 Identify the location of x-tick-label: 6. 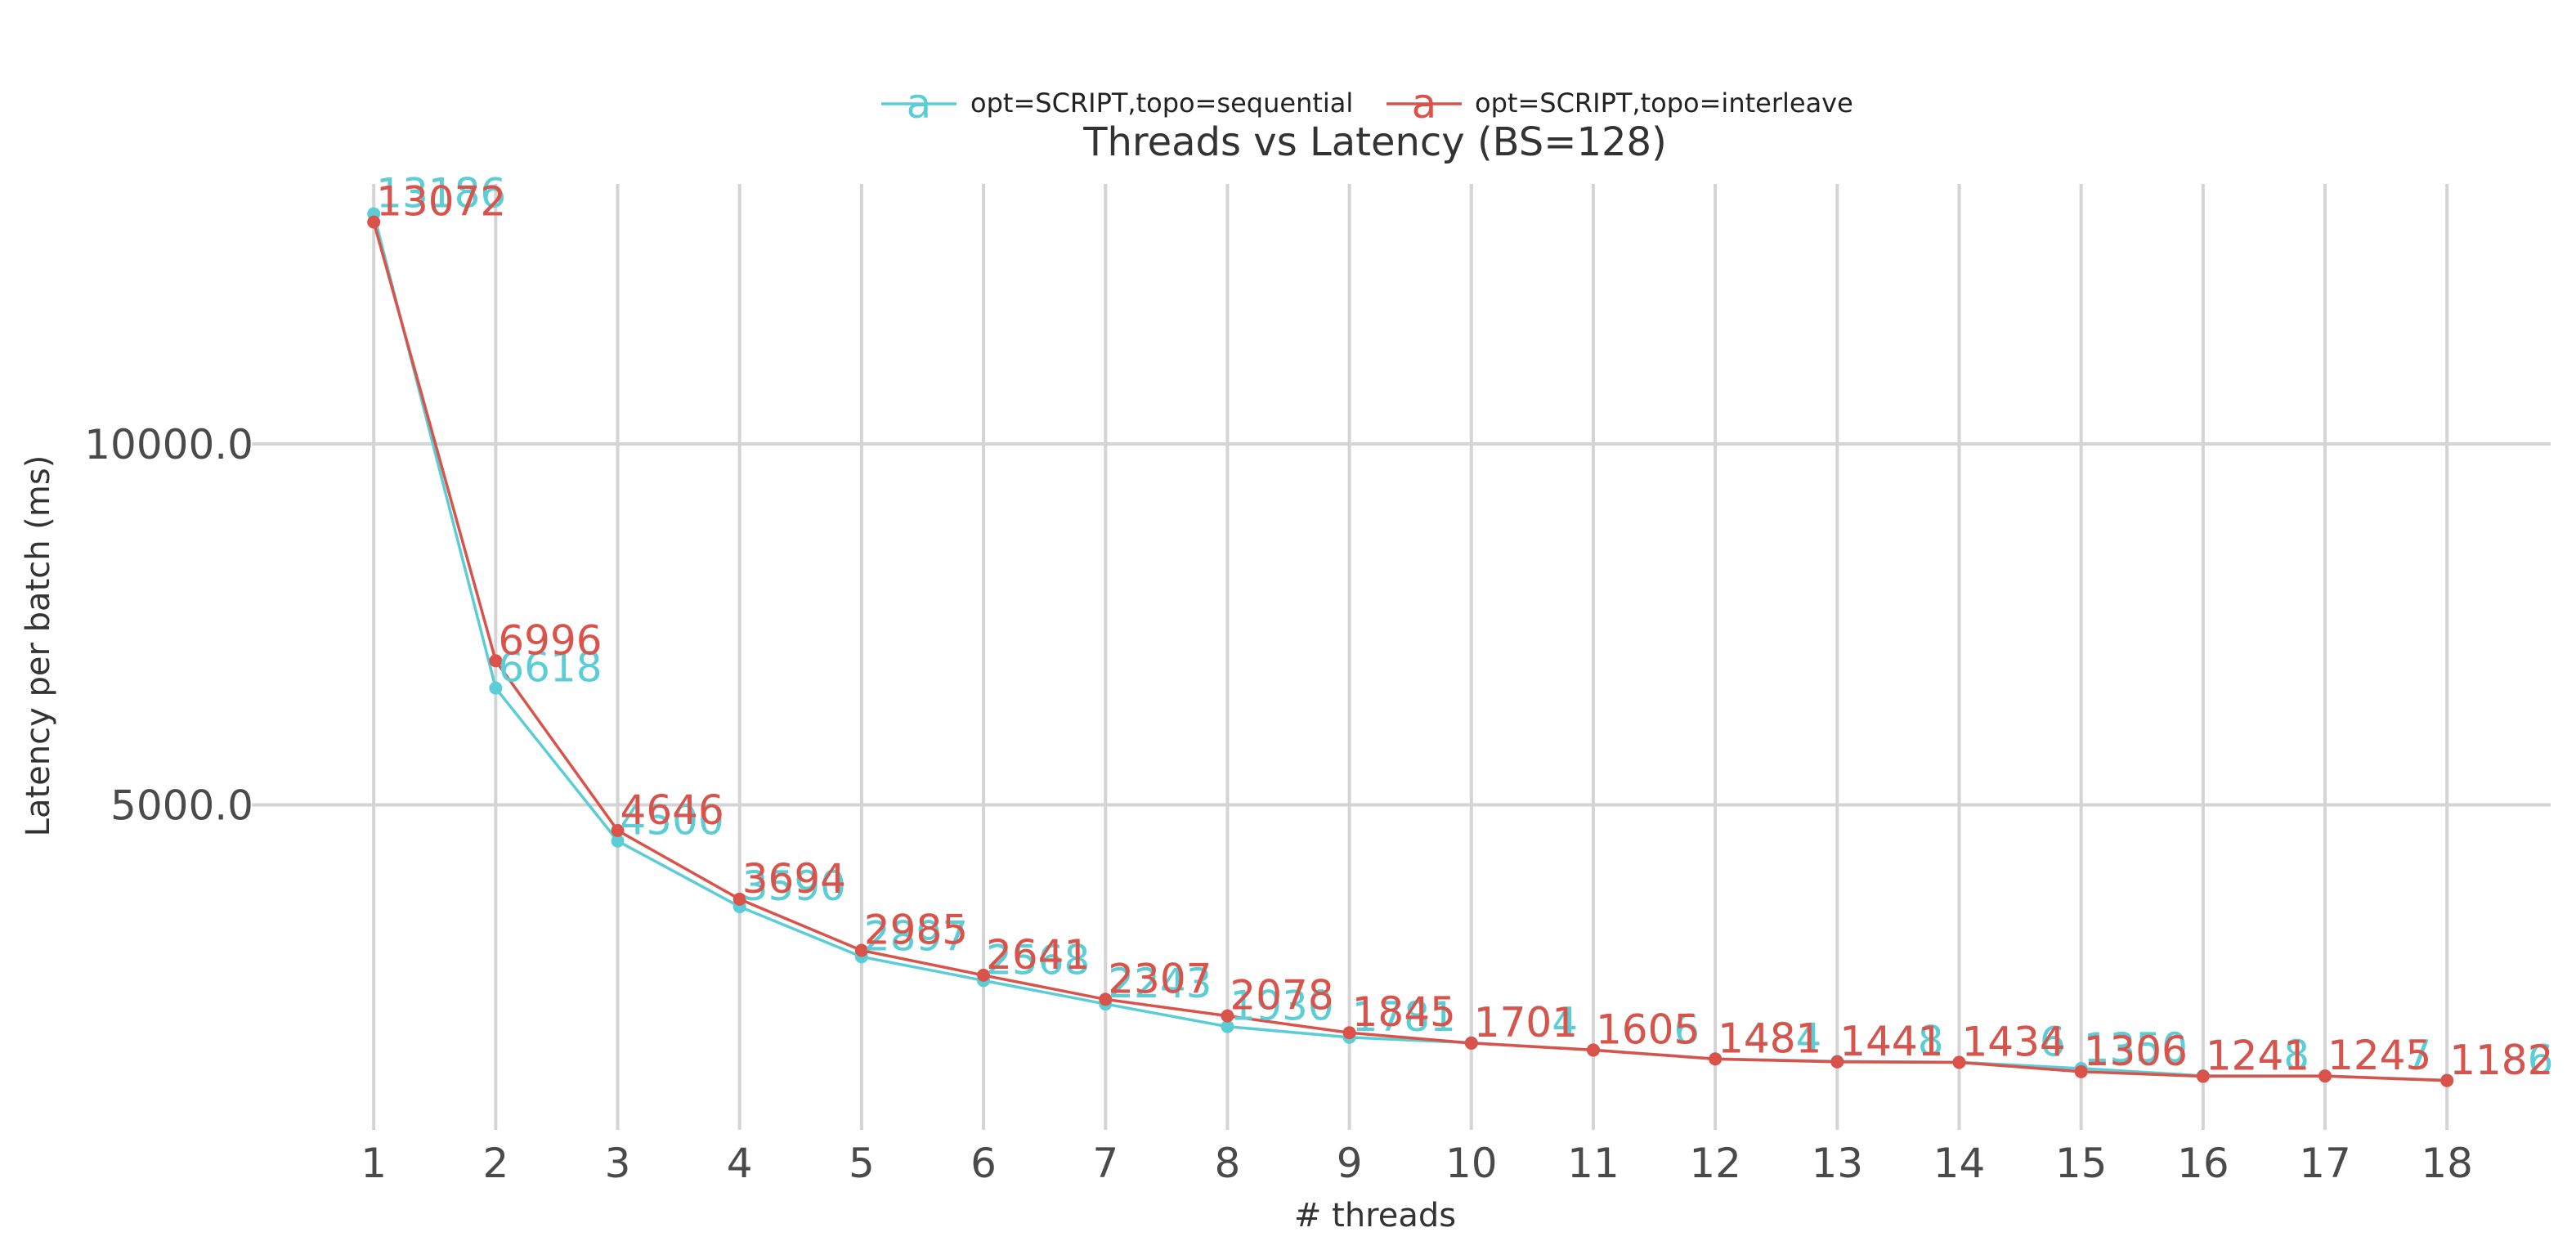
(983, 1163).